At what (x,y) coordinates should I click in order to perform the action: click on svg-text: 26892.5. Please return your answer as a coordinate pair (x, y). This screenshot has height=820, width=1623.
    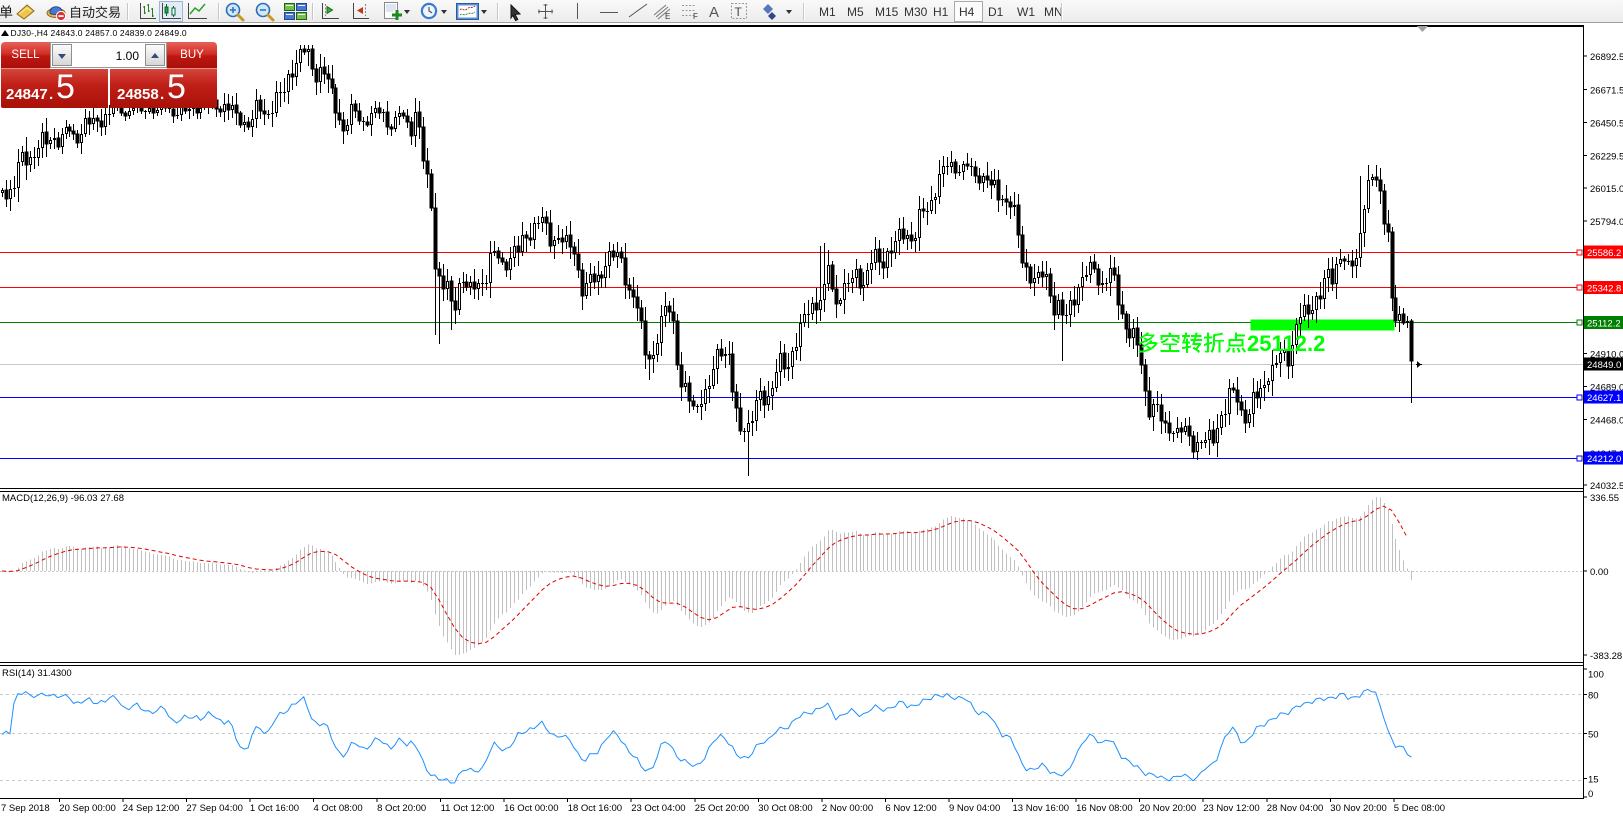
    Looking at the image, I should click on (1606, 57).